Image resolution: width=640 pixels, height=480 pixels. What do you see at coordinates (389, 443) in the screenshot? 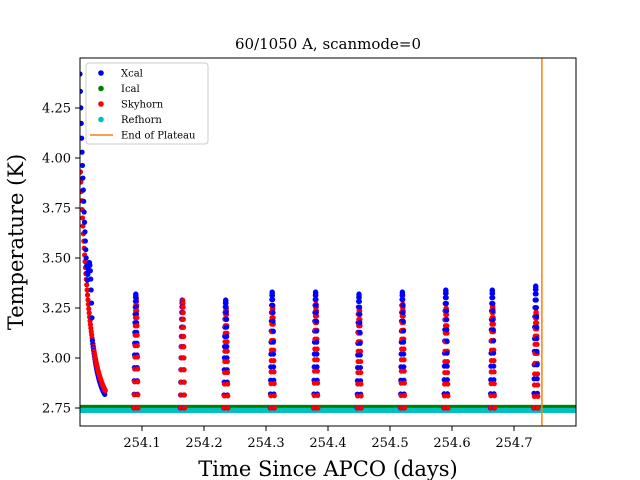
I see `x-tick-label: 254.5` at bounding box center [389, 443].